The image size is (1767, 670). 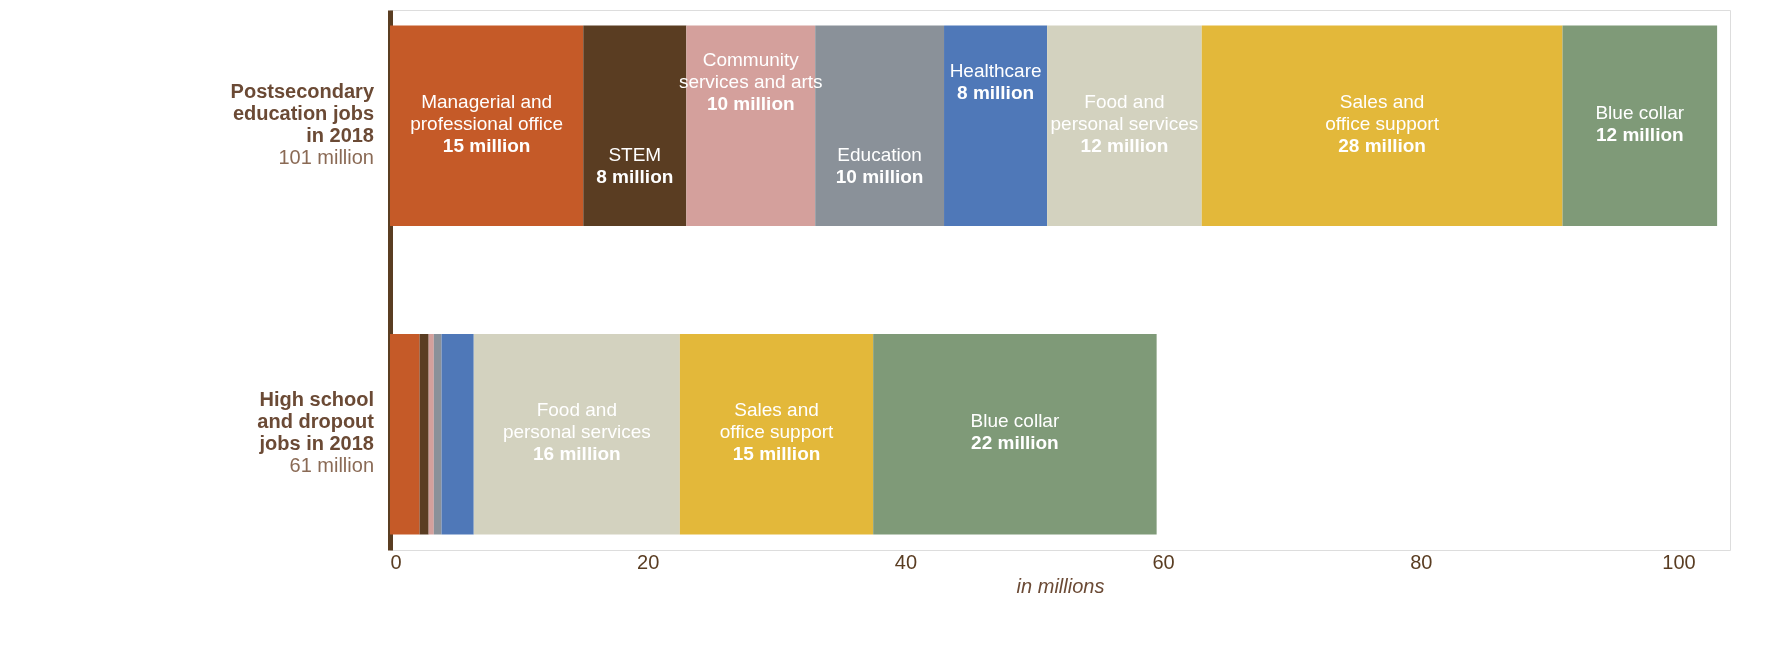 What do you see at coordinates (1015, 443) in the screenshot?
I see `data-label: 22 million` at bounding box center [1015, 443].